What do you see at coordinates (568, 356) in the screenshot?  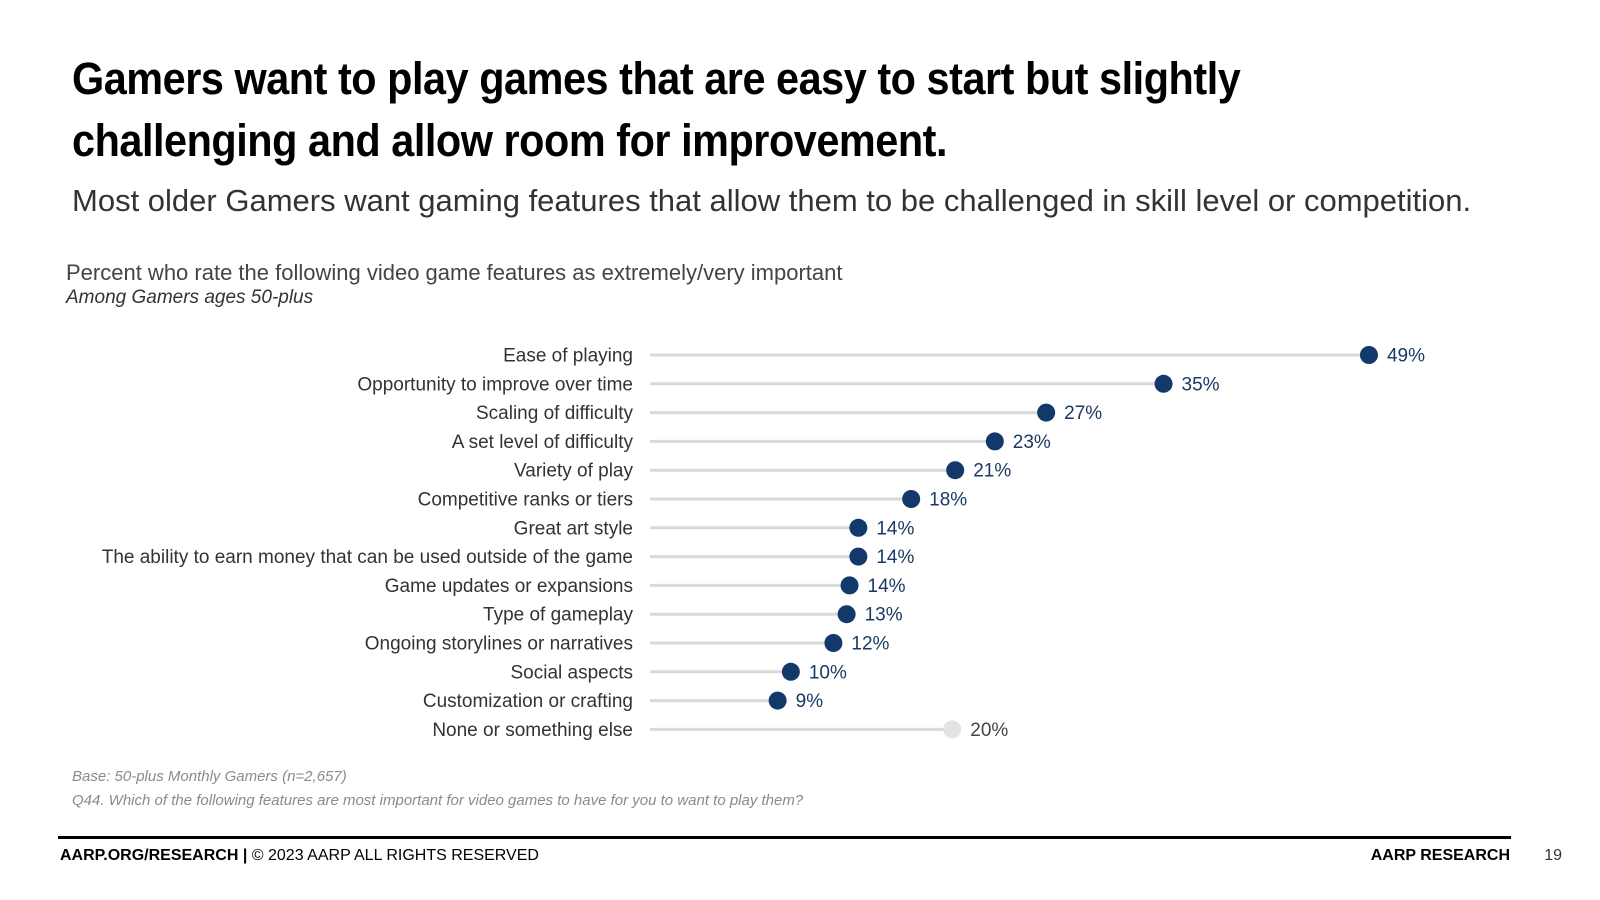 I see `category-label: Ease of playing` at bounding box center [568, 356].